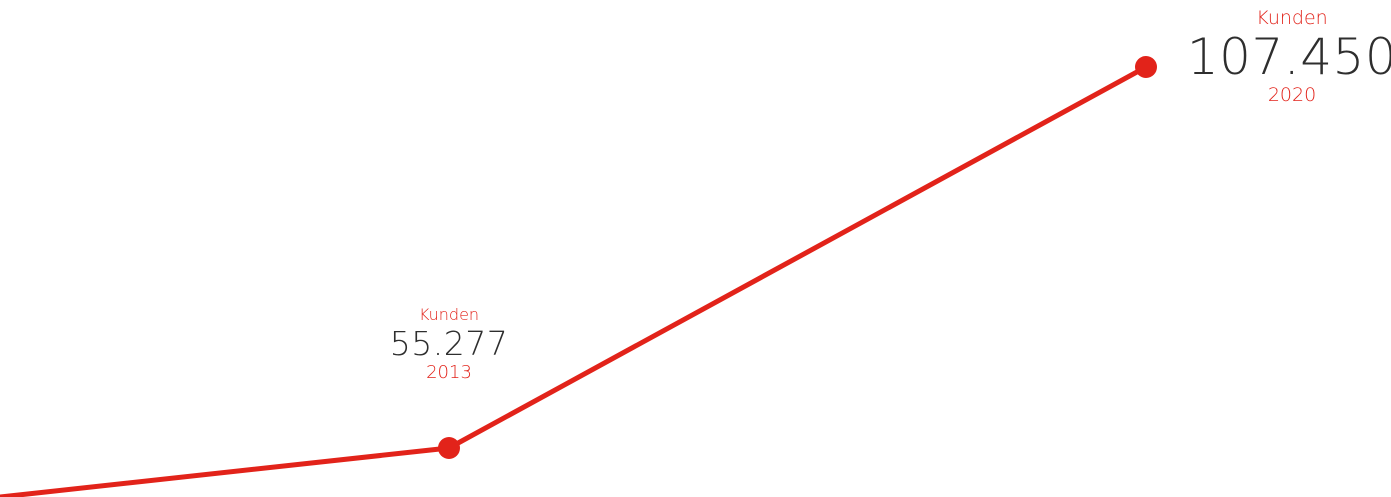 This screenshot has width=1391, height=497. I want to click on data-label-value: 55.277, so click(449, 343).